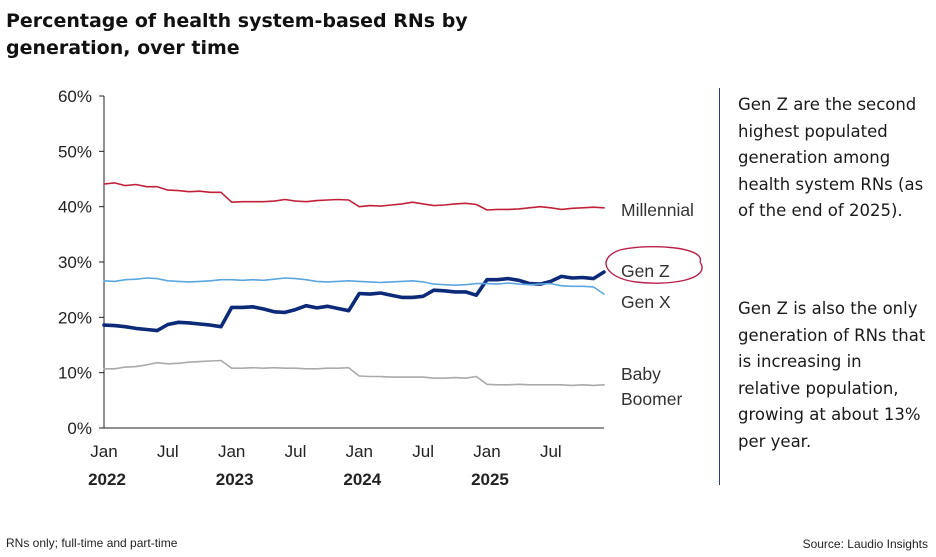 The image size is (936, 557). I want to click on series-label: Baby, so click(641, 374).